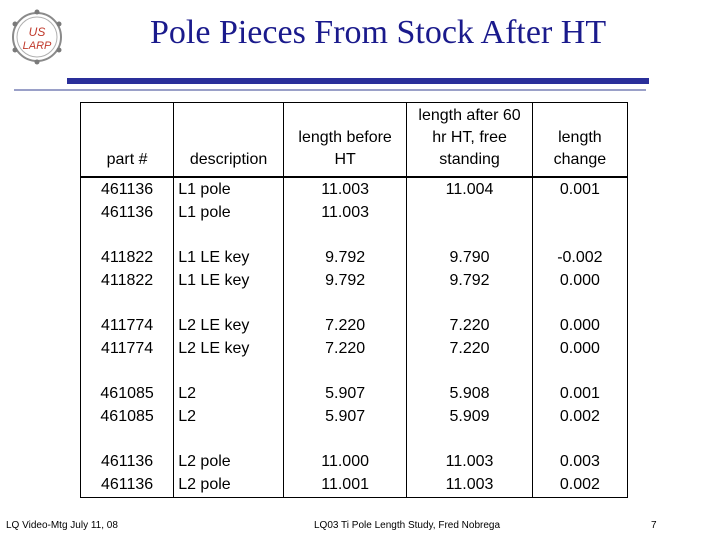 This screenshot has width=720, height=540. What do you see at coordinates (469, 189) in the screenshot?
I see `cell-length-after: 11.004` at bounding box center [469, 189].